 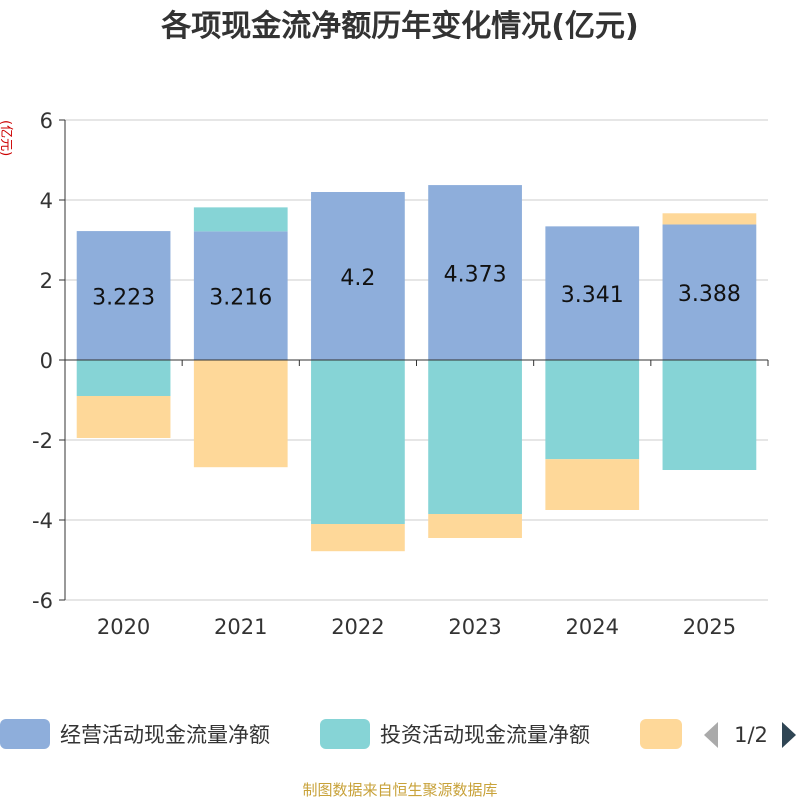 I want to click on y-tick-label: 6, so click(x=46, y=121).